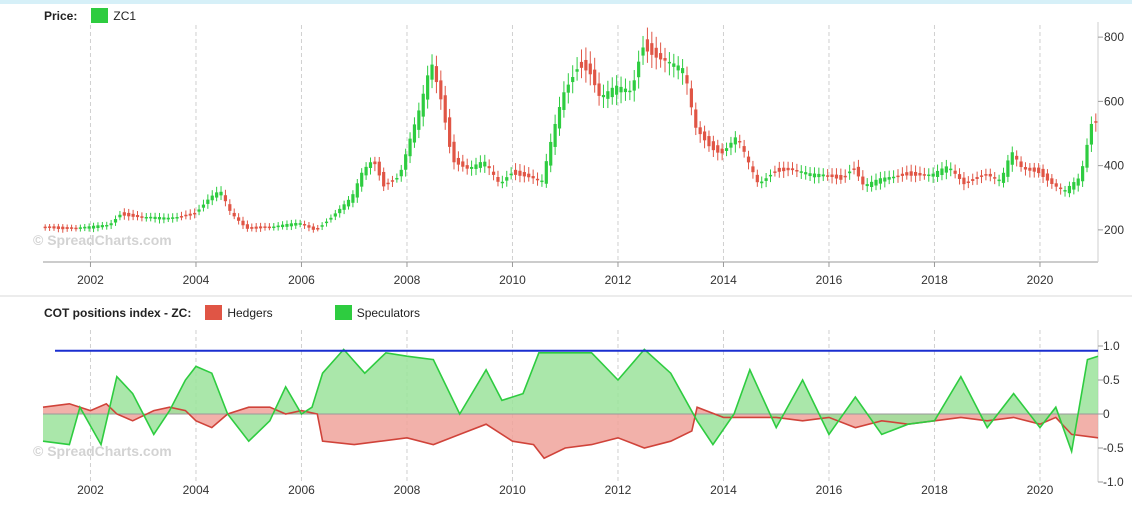 The width and height of the screenshot is (1132, 507). What do you see at coordinates (343, 312) in the screenshot?
I see `speculators-swatch` at bounding box center [343, 312].